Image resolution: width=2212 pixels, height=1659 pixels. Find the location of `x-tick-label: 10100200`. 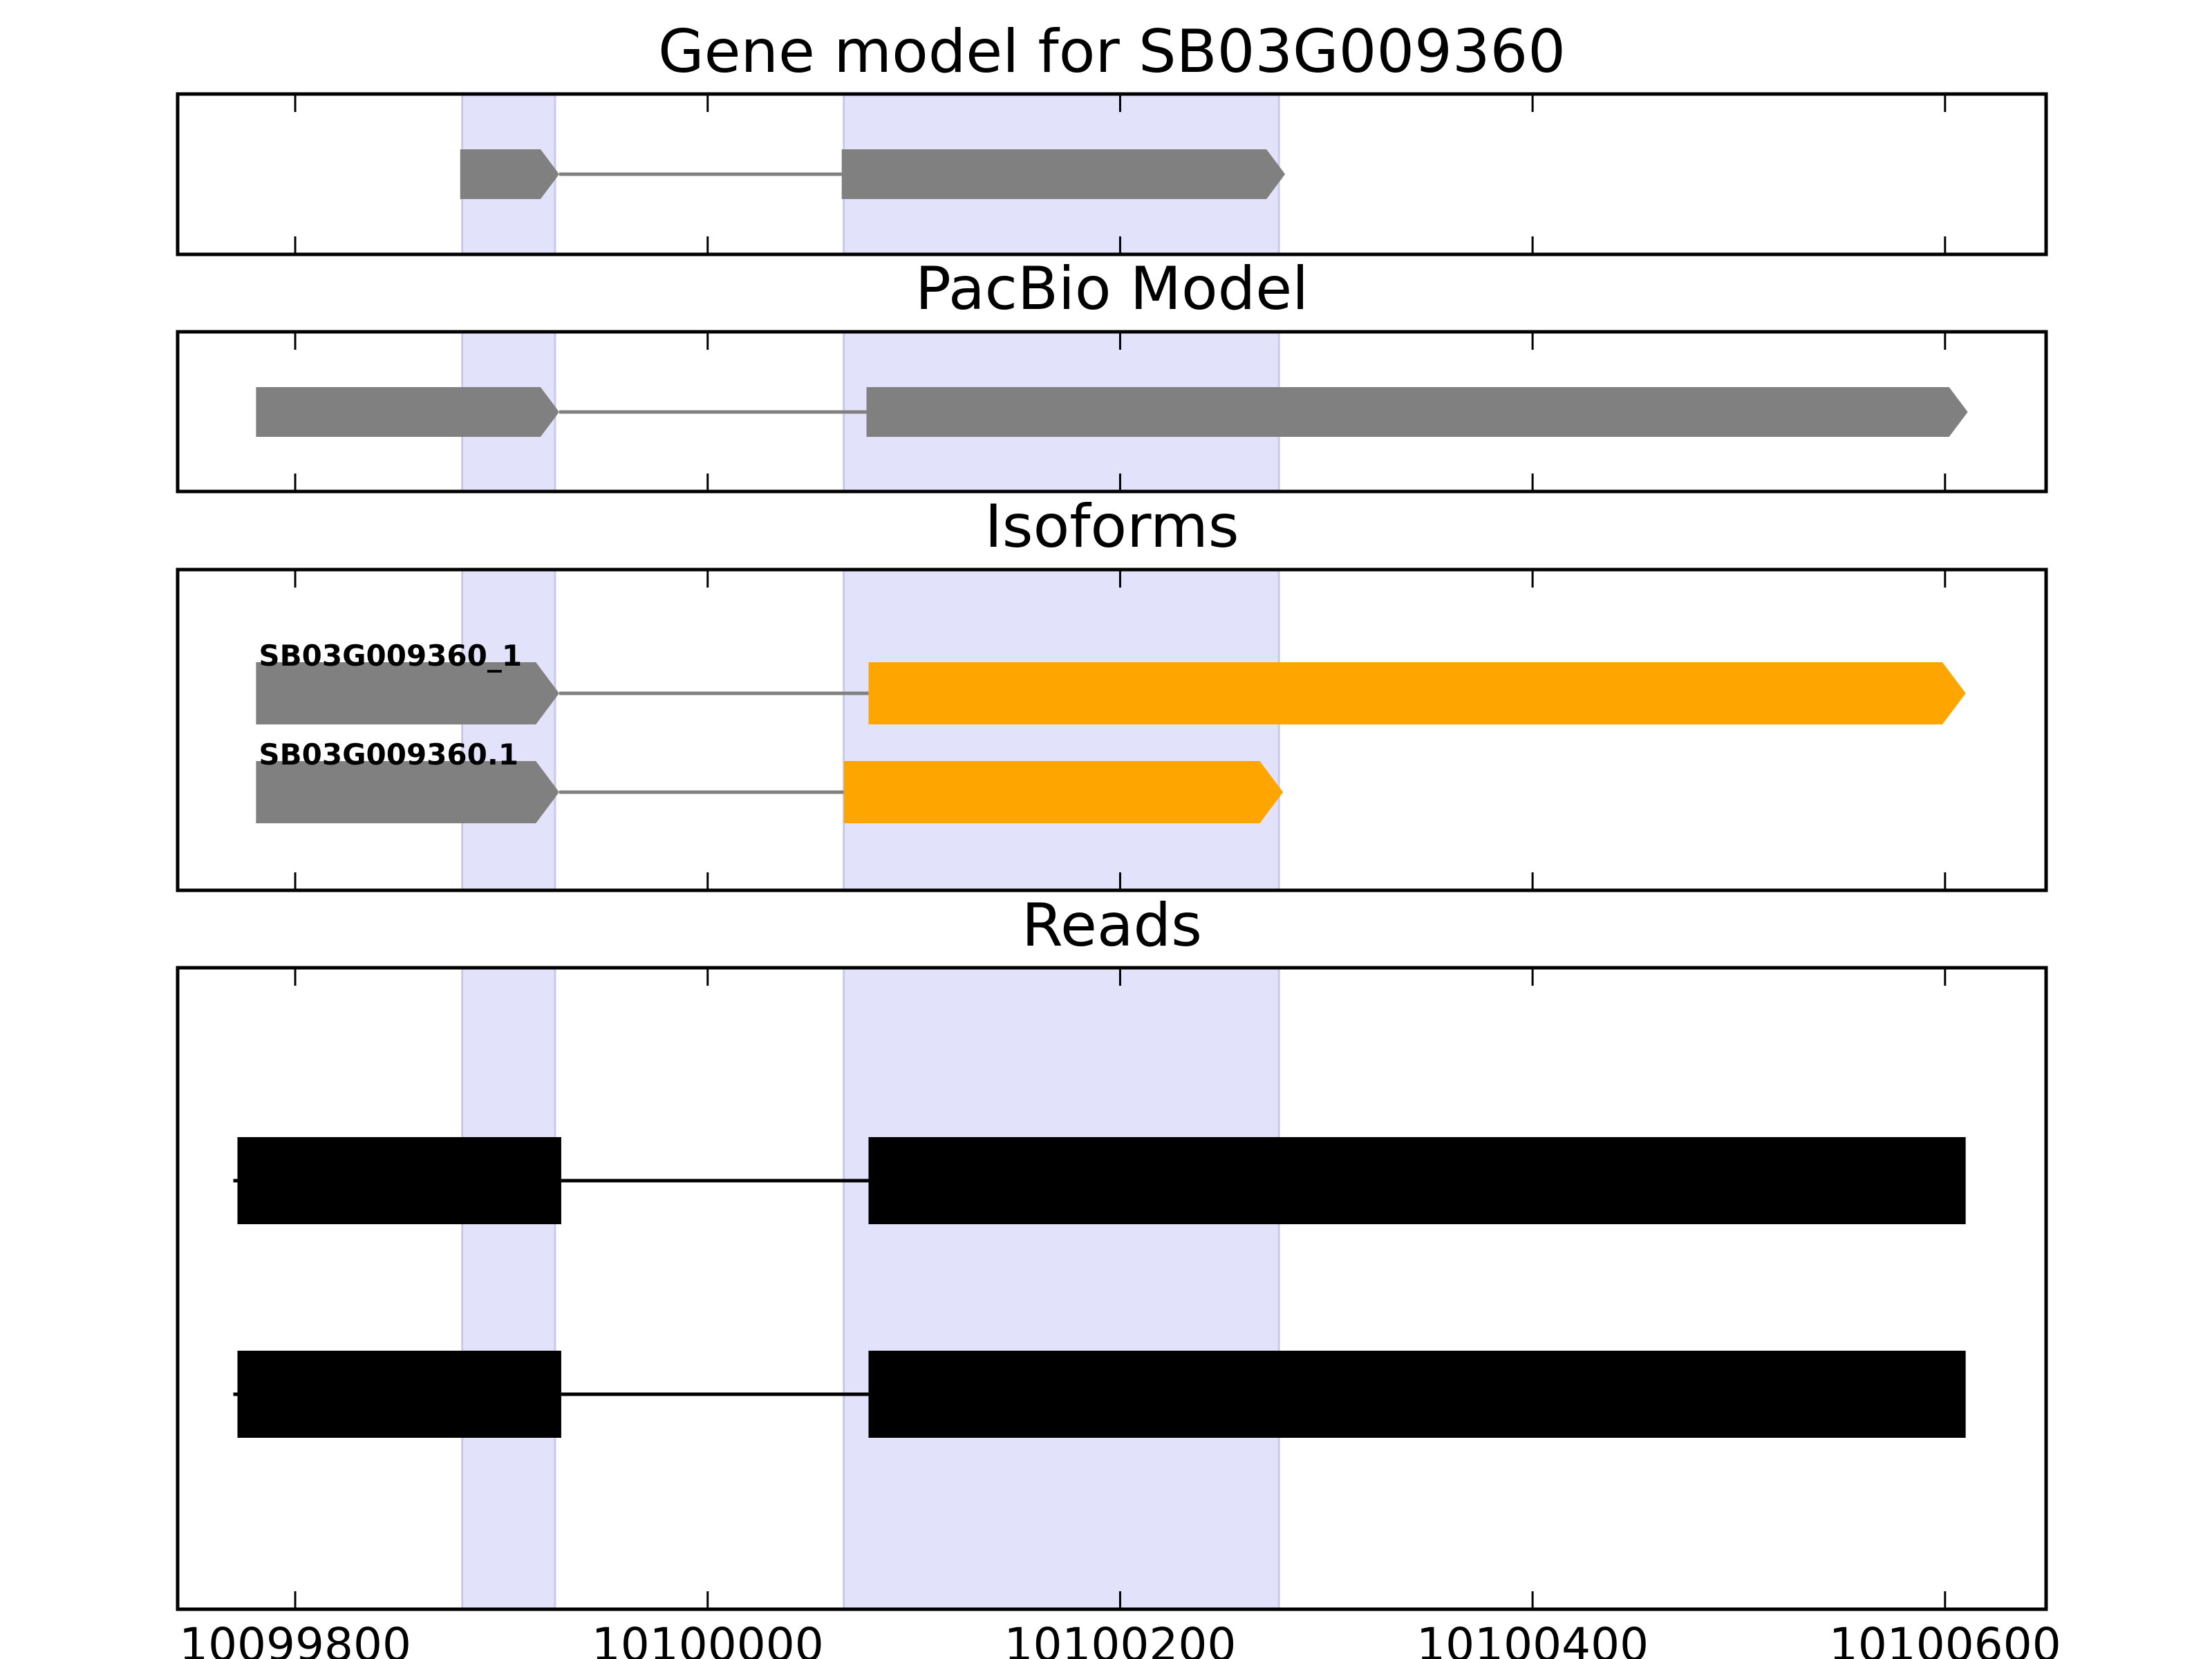

x-tick-label: 10100200 is located at coordinates (1120, 1638).